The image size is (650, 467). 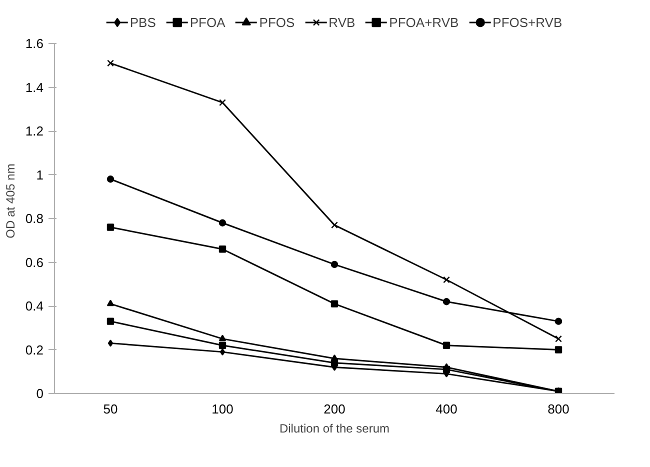 I want to click on y-tick-label: 0, so click(x=40, y=393).